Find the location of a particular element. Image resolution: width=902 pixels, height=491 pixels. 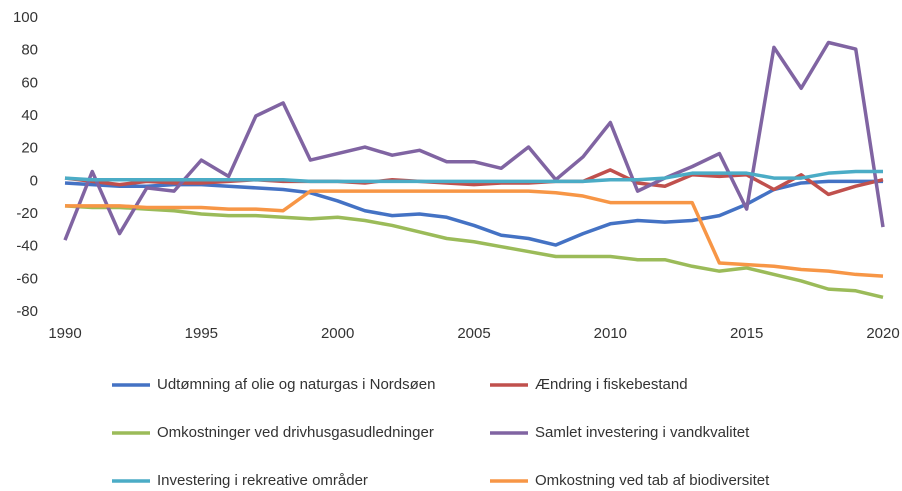

series-line is located at coordinates (473, 176).